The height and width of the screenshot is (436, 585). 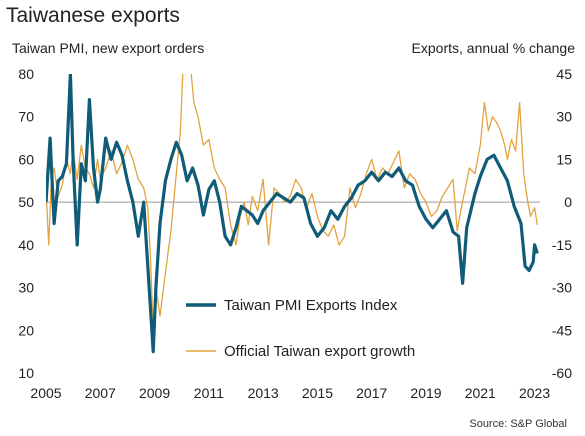 I want to click on x-tick-label: 2021, so click(x=480, y=393).